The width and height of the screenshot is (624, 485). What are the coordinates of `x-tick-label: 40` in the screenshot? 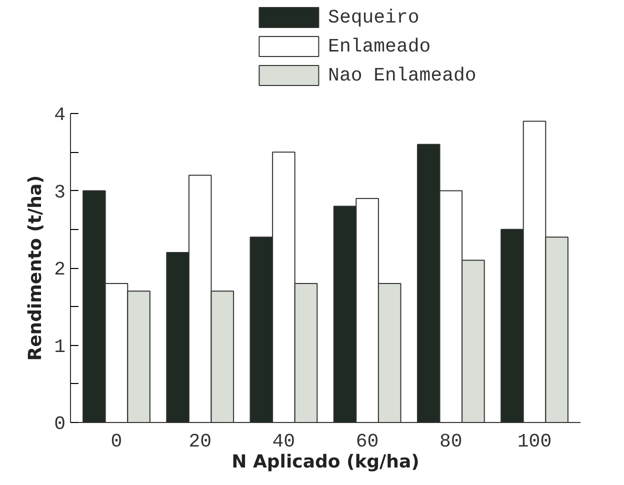 It's located at (284, 441).